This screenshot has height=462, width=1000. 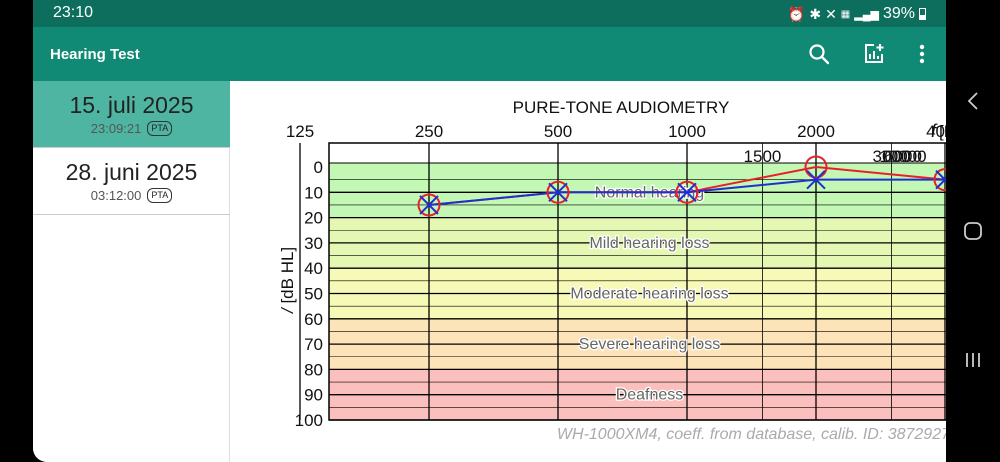 I want to click on y-tick-label: 70, so click(x=313, y=344).